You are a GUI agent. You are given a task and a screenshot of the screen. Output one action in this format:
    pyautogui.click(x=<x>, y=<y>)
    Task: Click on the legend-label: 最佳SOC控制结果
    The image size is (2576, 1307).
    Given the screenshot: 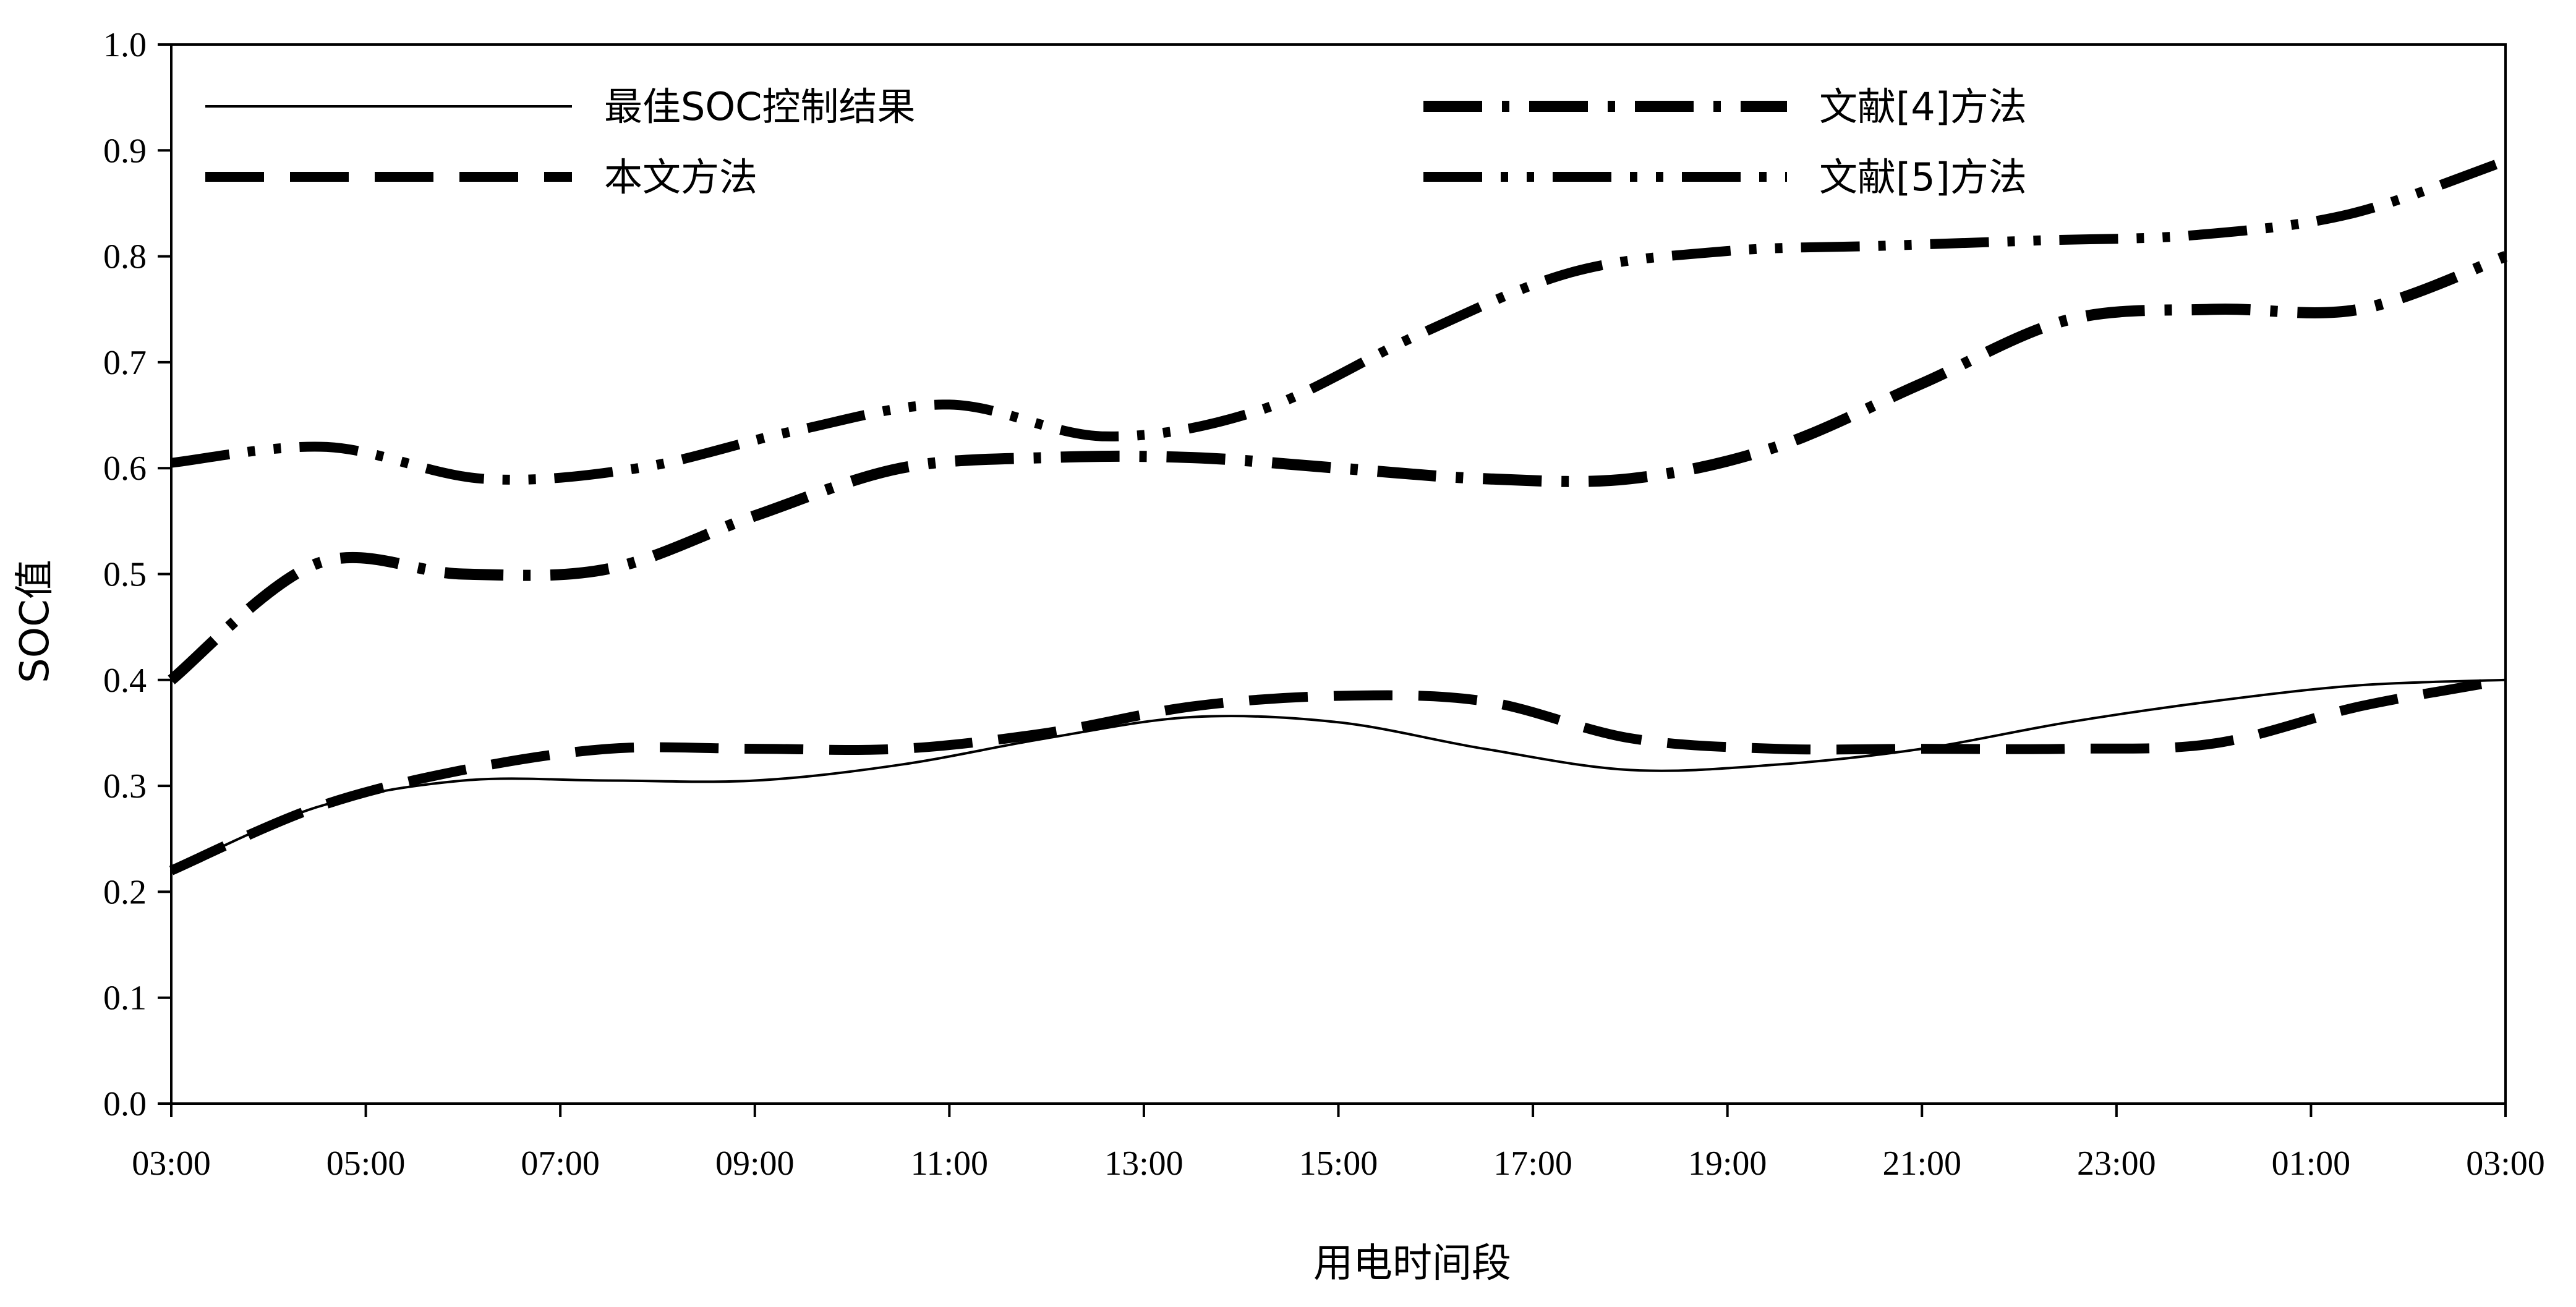 What is the action you would take?
    pyautogui.click(x=759, y=106)
    